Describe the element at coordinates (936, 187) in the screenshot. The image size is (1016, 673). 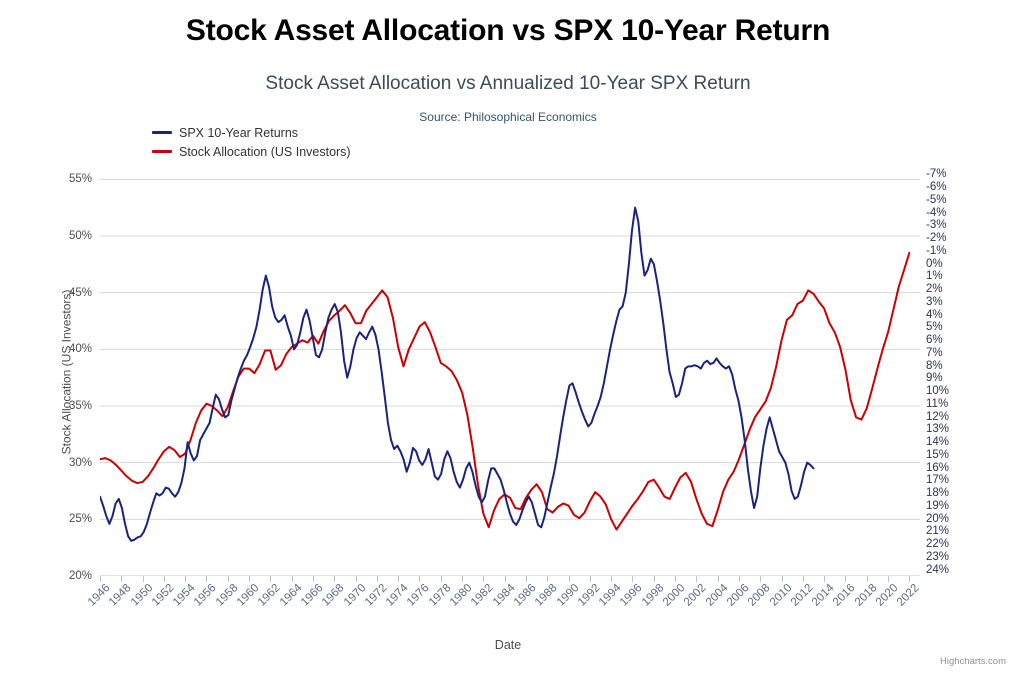
I see `right-axis-tick-label: -6%` at that location.